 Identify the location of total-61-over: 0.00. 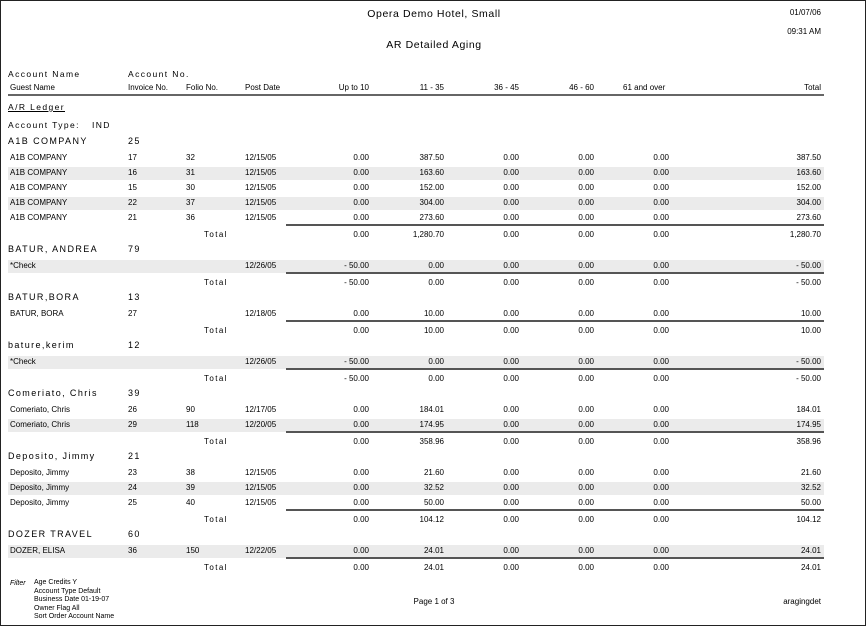
(661, 330).